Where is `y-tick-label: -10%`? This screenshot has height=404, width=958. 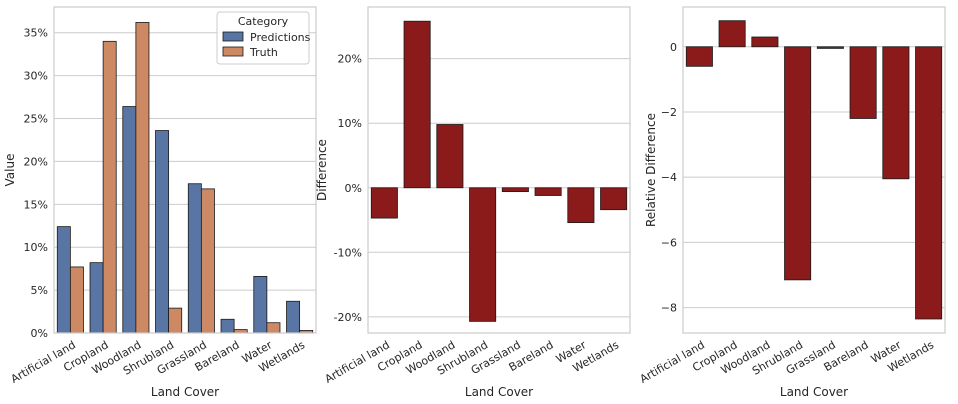 y-tick-label: -10% is located at coordinates (348, 252).